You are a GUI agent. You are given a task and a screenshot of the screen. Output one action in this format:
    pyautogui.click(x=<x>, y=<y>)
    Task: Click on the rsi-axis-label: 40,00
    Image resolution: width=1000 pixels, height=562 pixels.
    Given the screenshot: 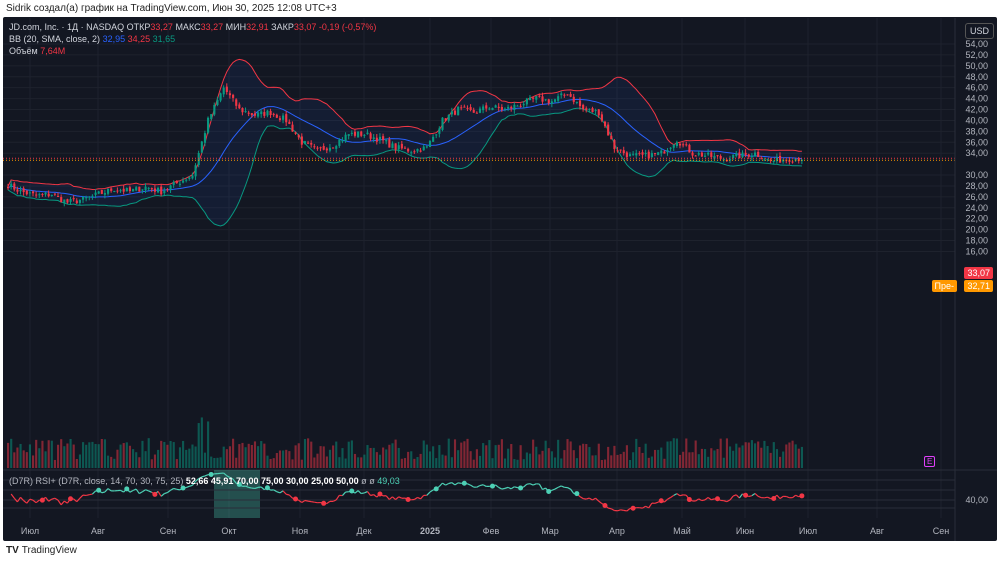 What is the action you would take?
    pyautogui.click(x=976, y=500)
    